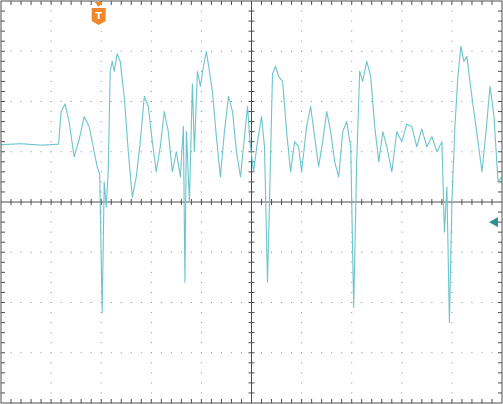 This screenshot has height=404, width=503. I want to click on trigger-marker: T, so click(98, 13).